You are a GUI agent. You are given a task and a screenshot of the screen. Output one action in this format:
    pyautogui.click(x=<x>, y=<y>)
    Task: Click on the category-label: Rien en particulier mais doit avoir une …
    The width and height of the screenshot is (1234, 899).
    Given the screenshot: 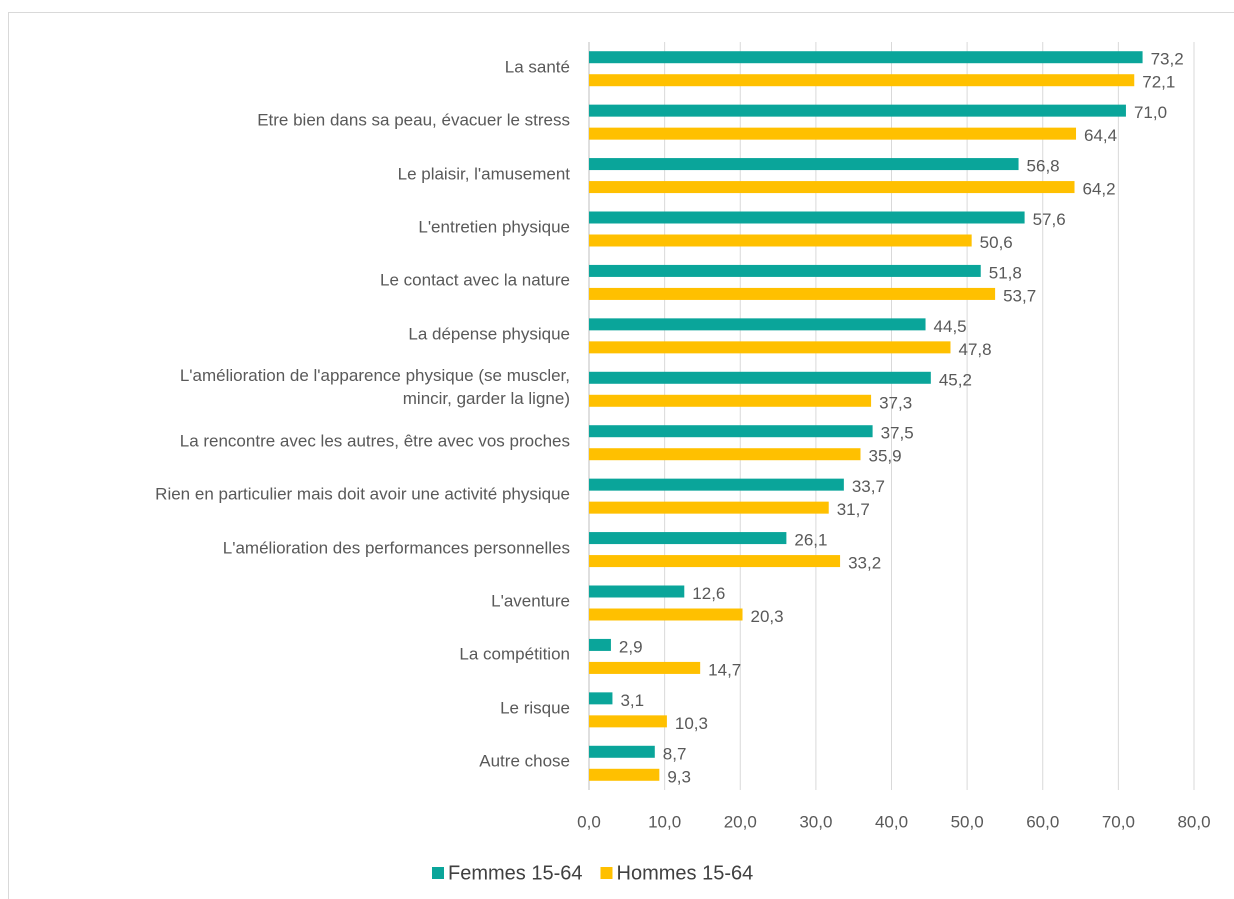 What is the action you would take?
    pyautogui.click(x=362, y=494)
    